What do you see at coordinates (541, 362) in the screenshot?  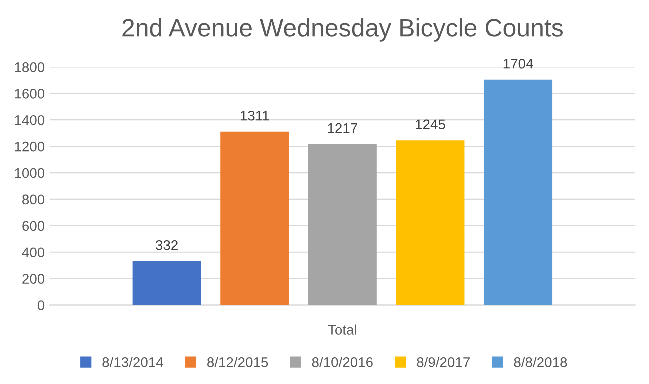 I see `legend-label: 8/8/2018` at bounding box center [541, 362].